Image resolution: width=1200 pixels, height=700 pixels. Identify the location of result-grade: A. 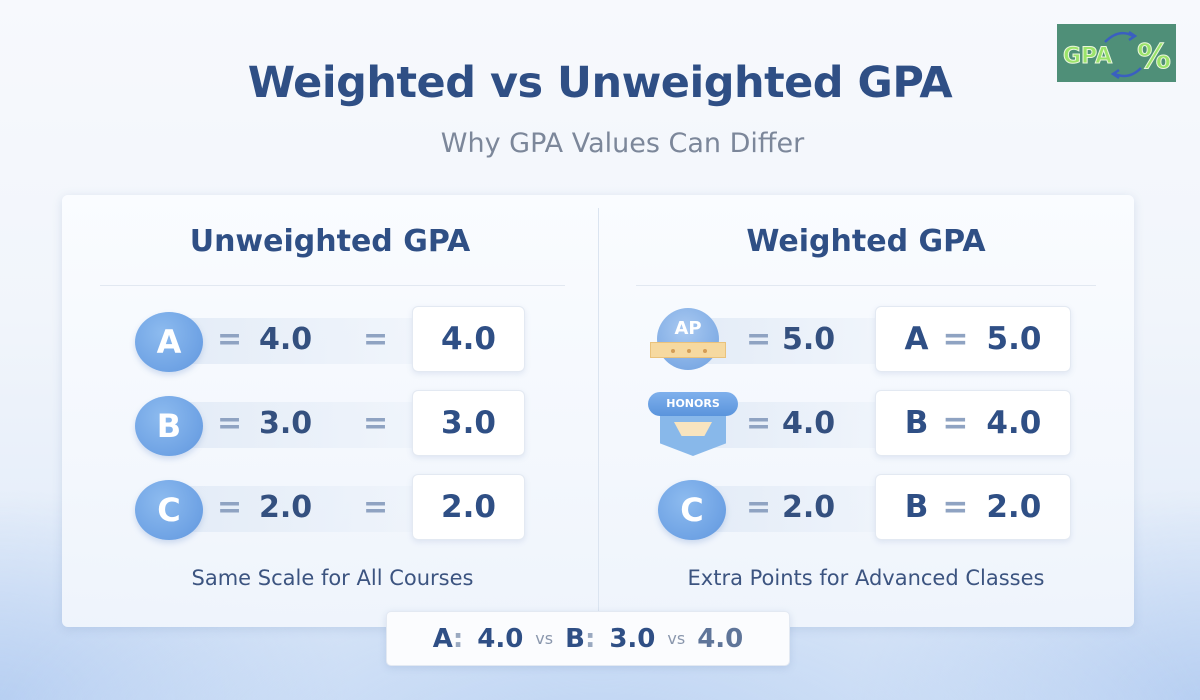
(916, 339).